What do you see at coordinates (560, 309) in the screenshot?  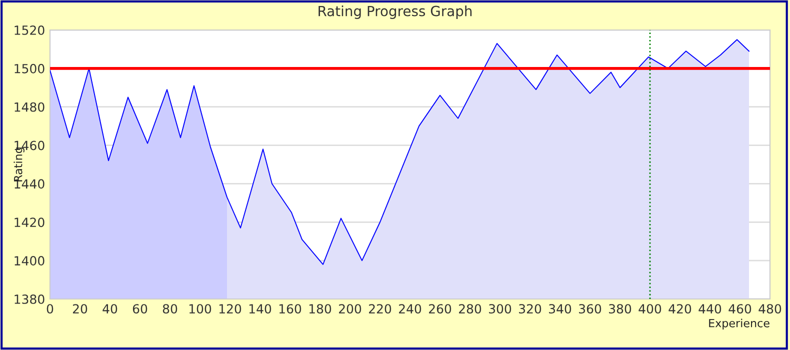 I see `x-tick-label: 340` at bounding box center [560, 309].